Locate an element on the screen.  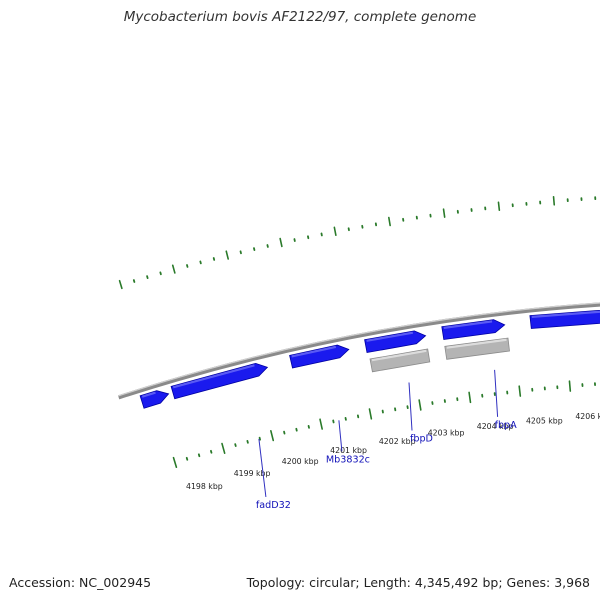
scale-label: 4200 kbp is located at coordinates (300, 461).